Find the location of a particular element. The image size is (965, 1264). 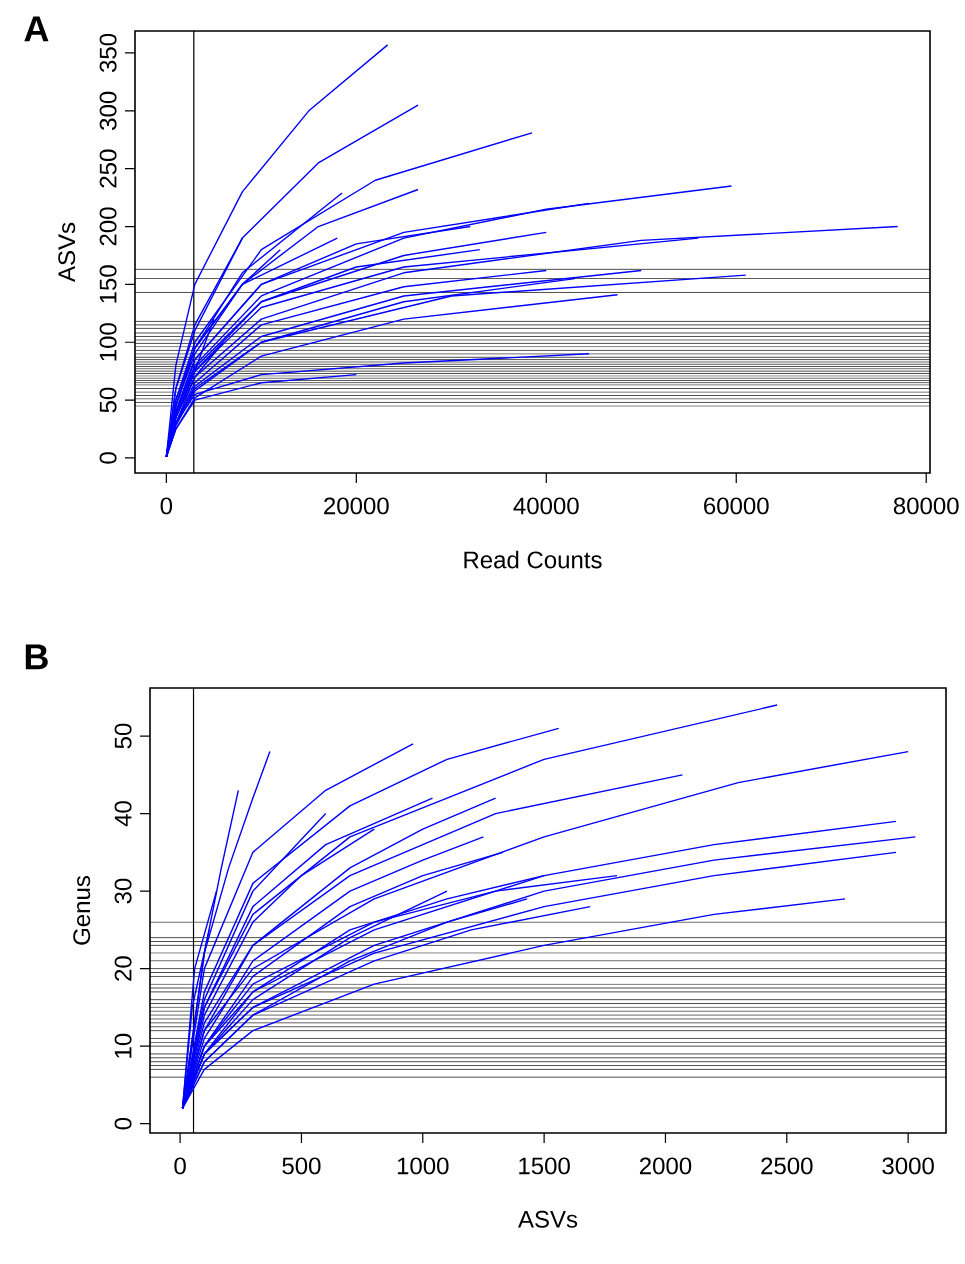

x-tick-label: 1500 is located at coordinates (544, 1166).